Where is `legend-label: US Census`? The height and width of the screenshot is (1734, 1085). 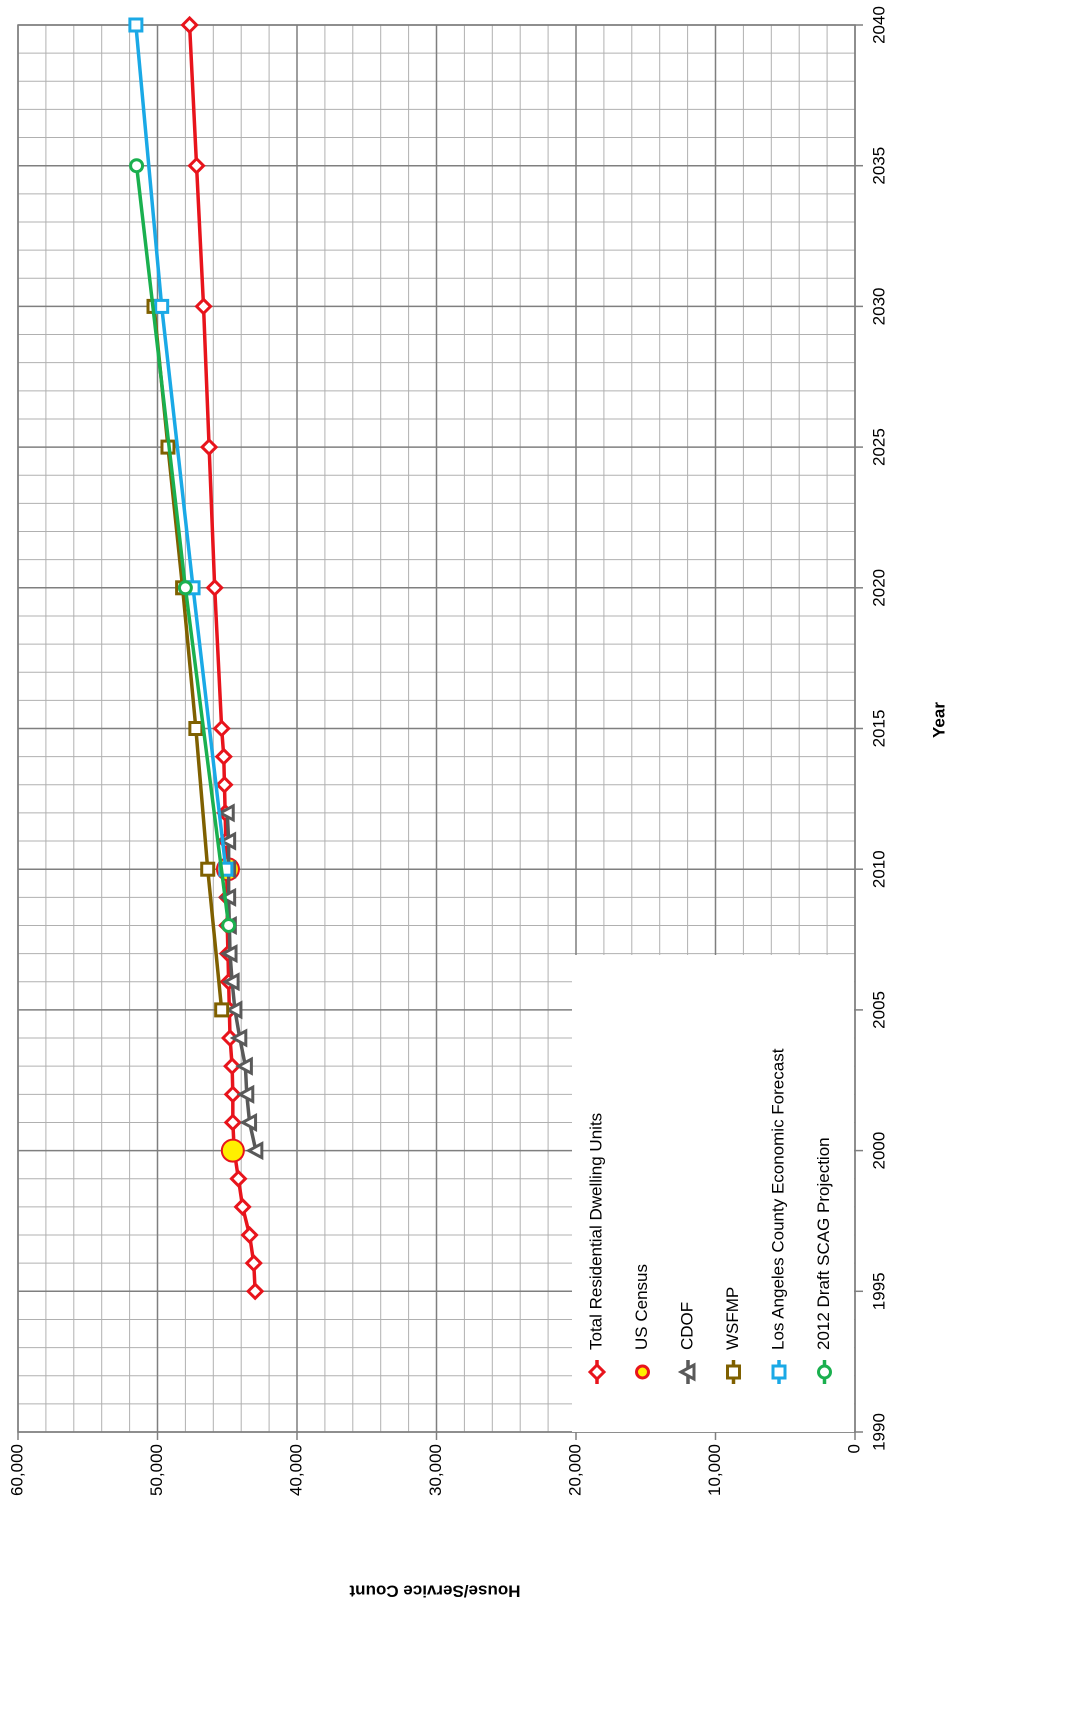 legend-label: US Census is located at coordinates (641, 1307).